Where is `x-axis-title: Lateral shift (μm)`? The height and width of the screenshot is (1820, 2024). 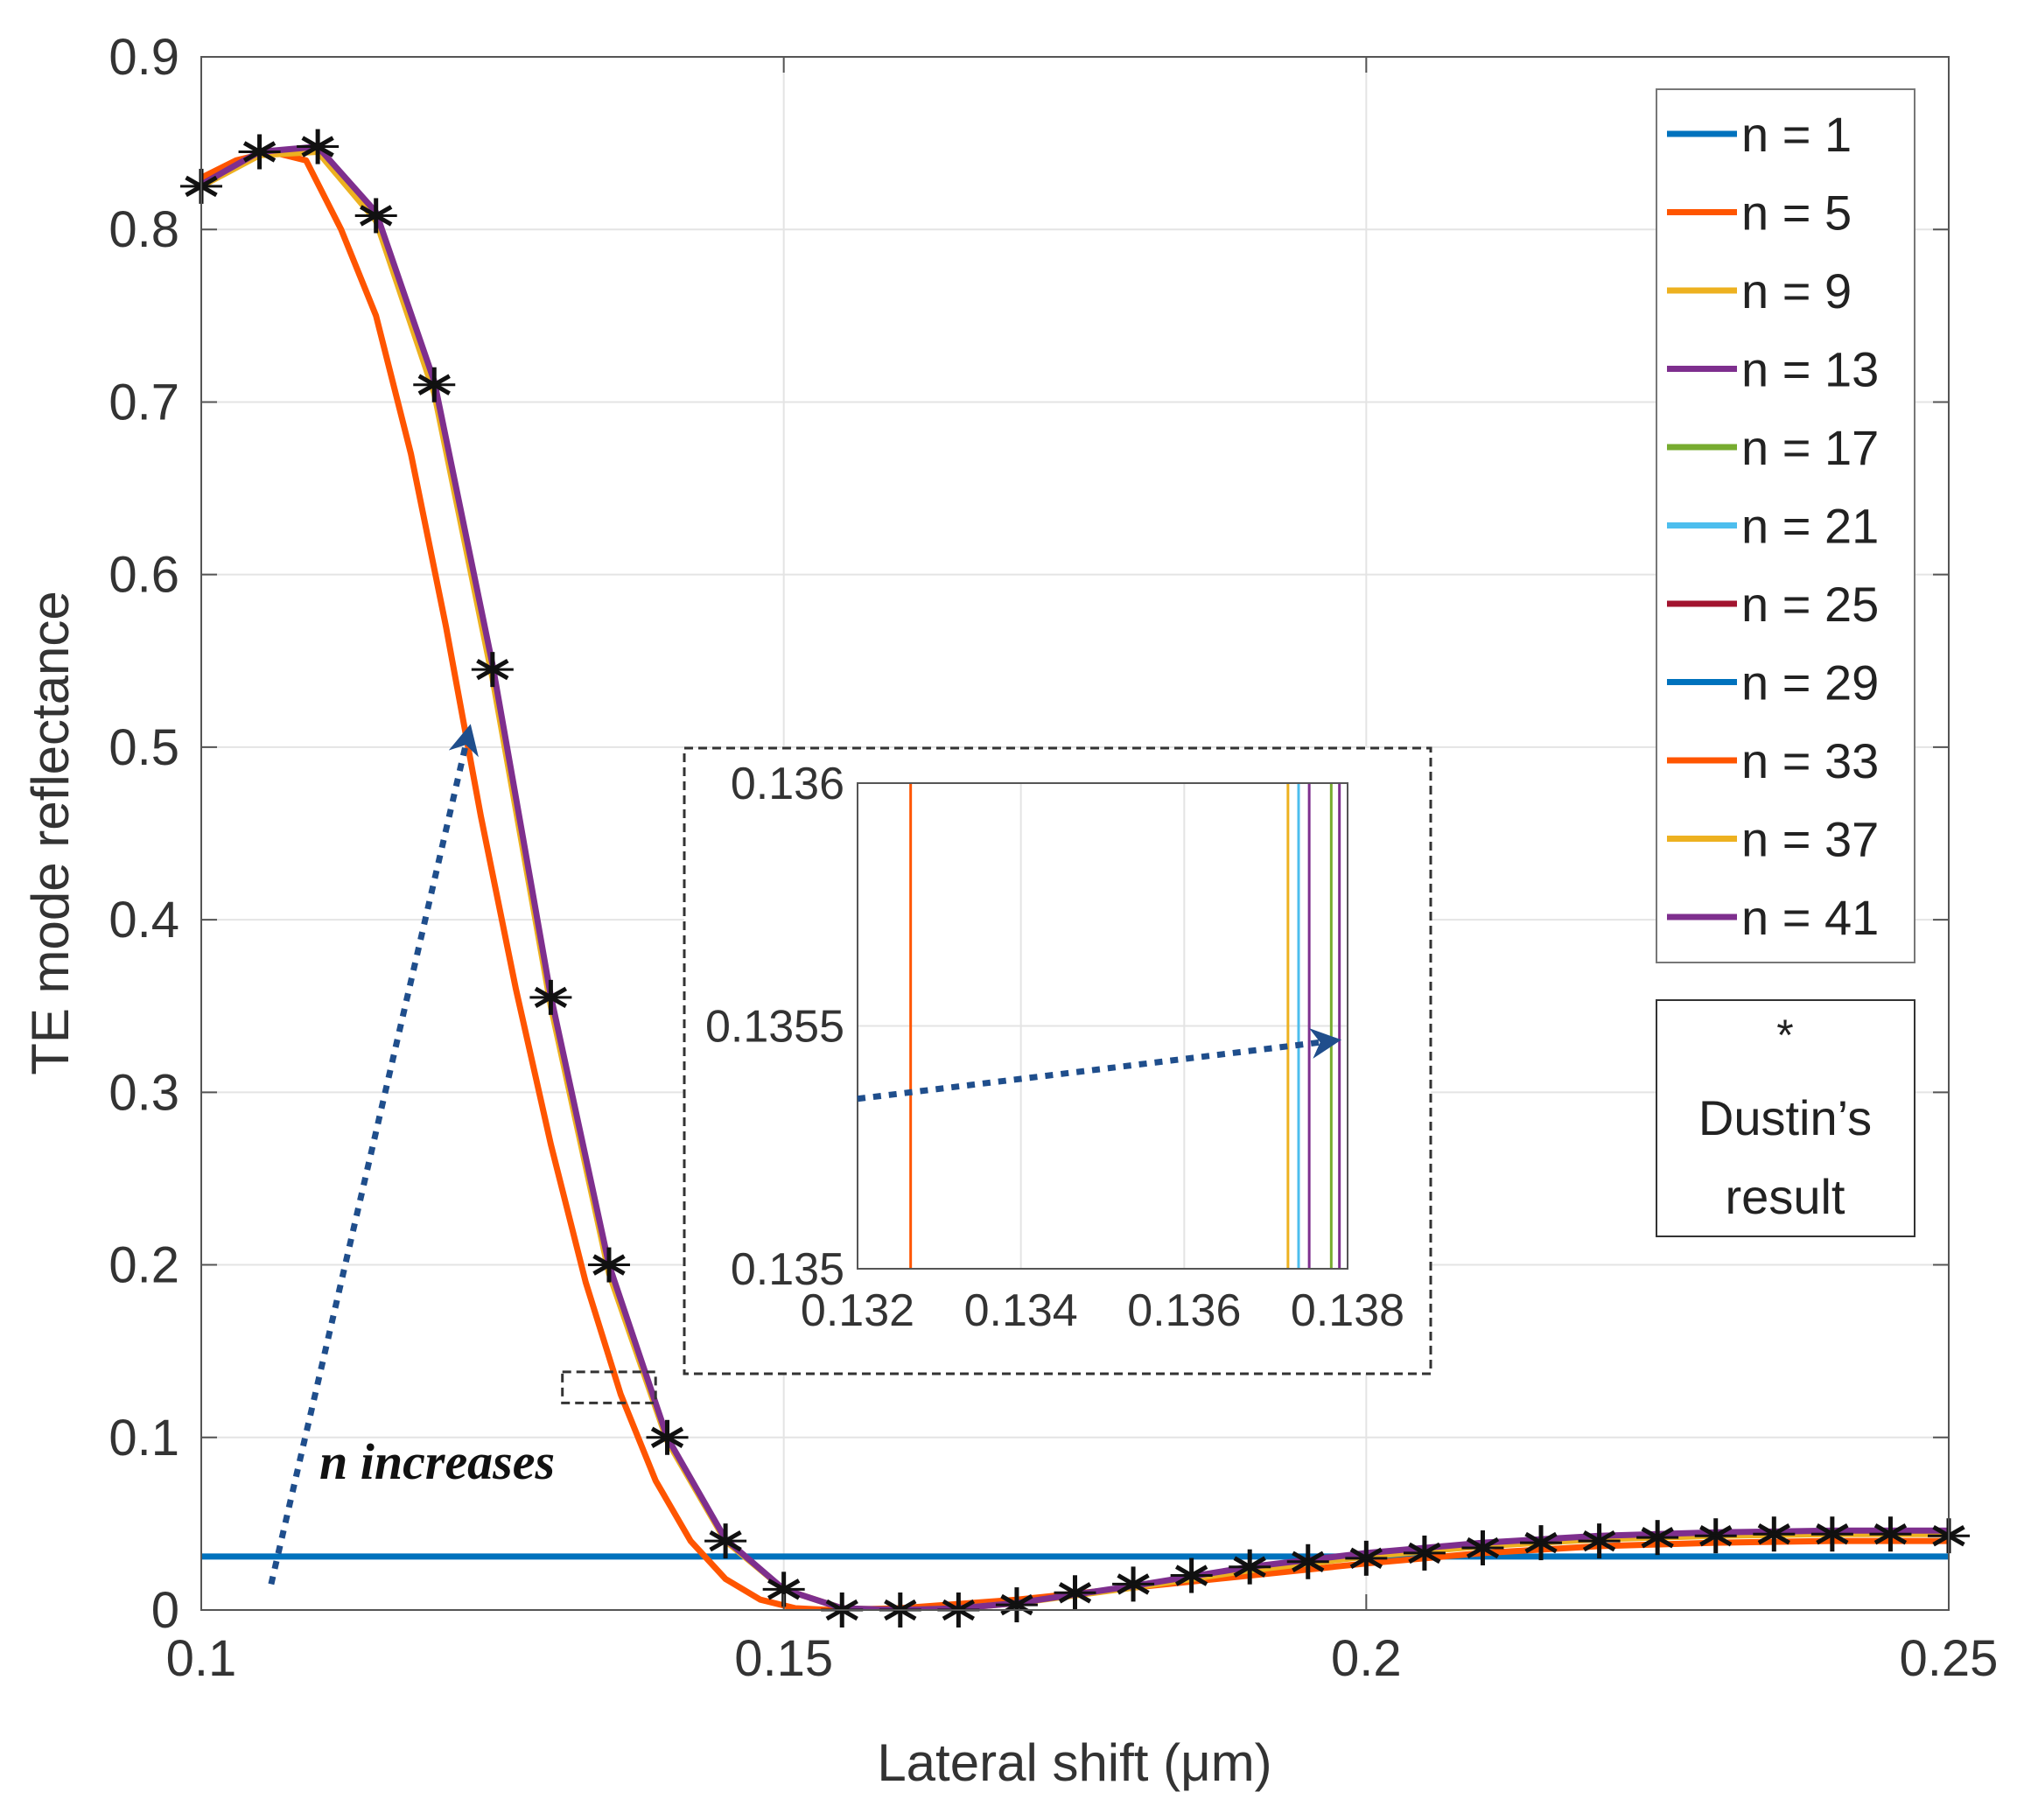 x-axis-title: Lateral shift (μm) is located at coordinates (1074, 1762).